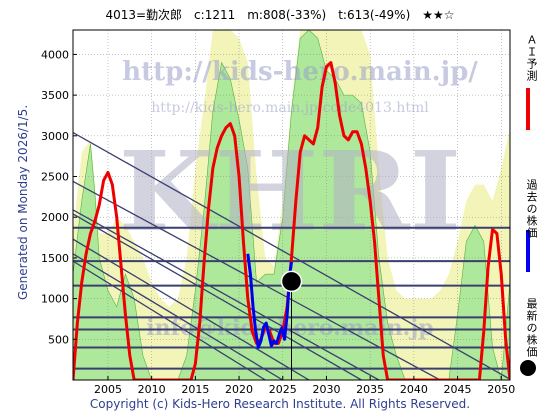  I want to click on y-tick-label-7: 4000, so click(55, 54).